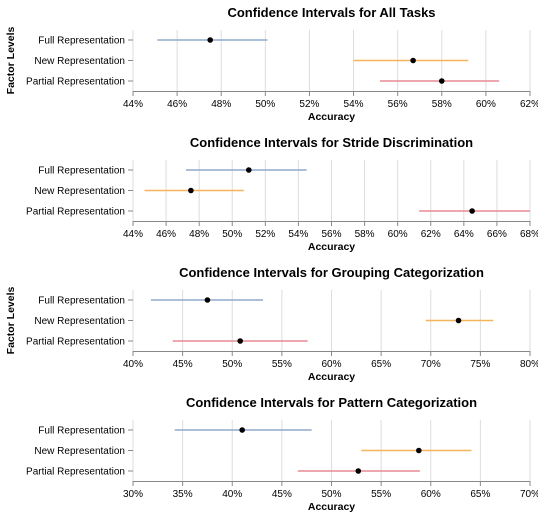 The width and height of the screenshot is (538, 518). Describe the element at coordinates (480, 364) in the screenshot. I see `x-tick-label: 75%` at that location.